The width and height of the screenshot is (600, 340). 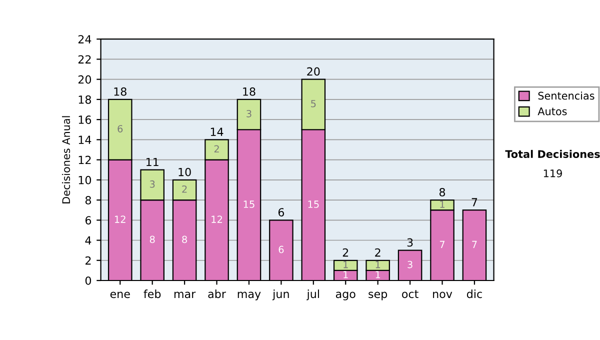 What do you see at coordinates (313, 71) in the screenshot?
I see `total-label: 20` at bounding box center [313, 71].